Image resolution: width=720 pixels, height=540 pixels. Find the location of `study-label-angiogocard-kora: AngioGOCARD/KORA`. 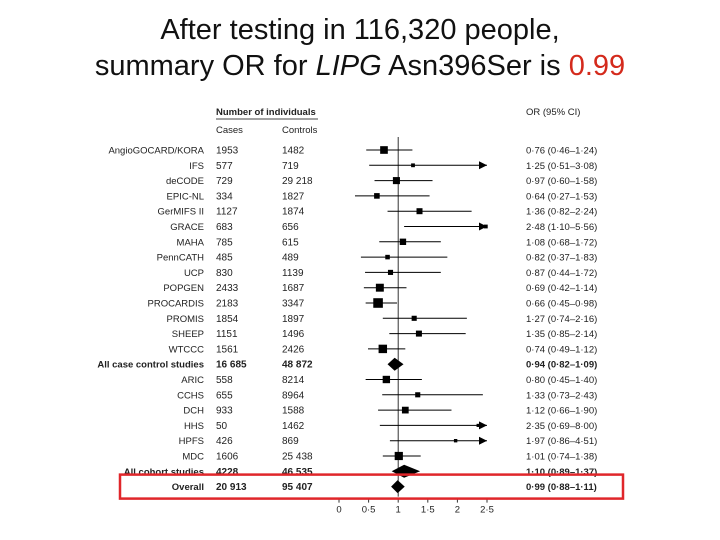

study-label-angiogocard-kora: AngioGOCARD/KORA is located at coordinates (156, 151).